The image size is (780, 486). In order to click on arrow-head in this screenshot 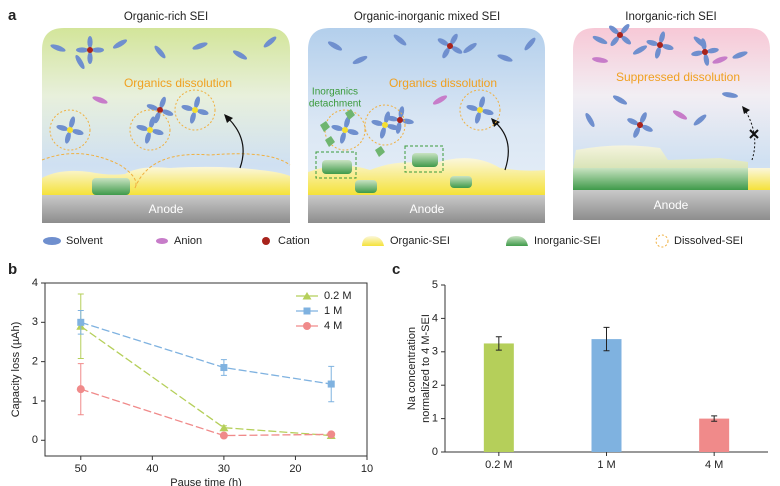, I will do `click(228, 118)`.